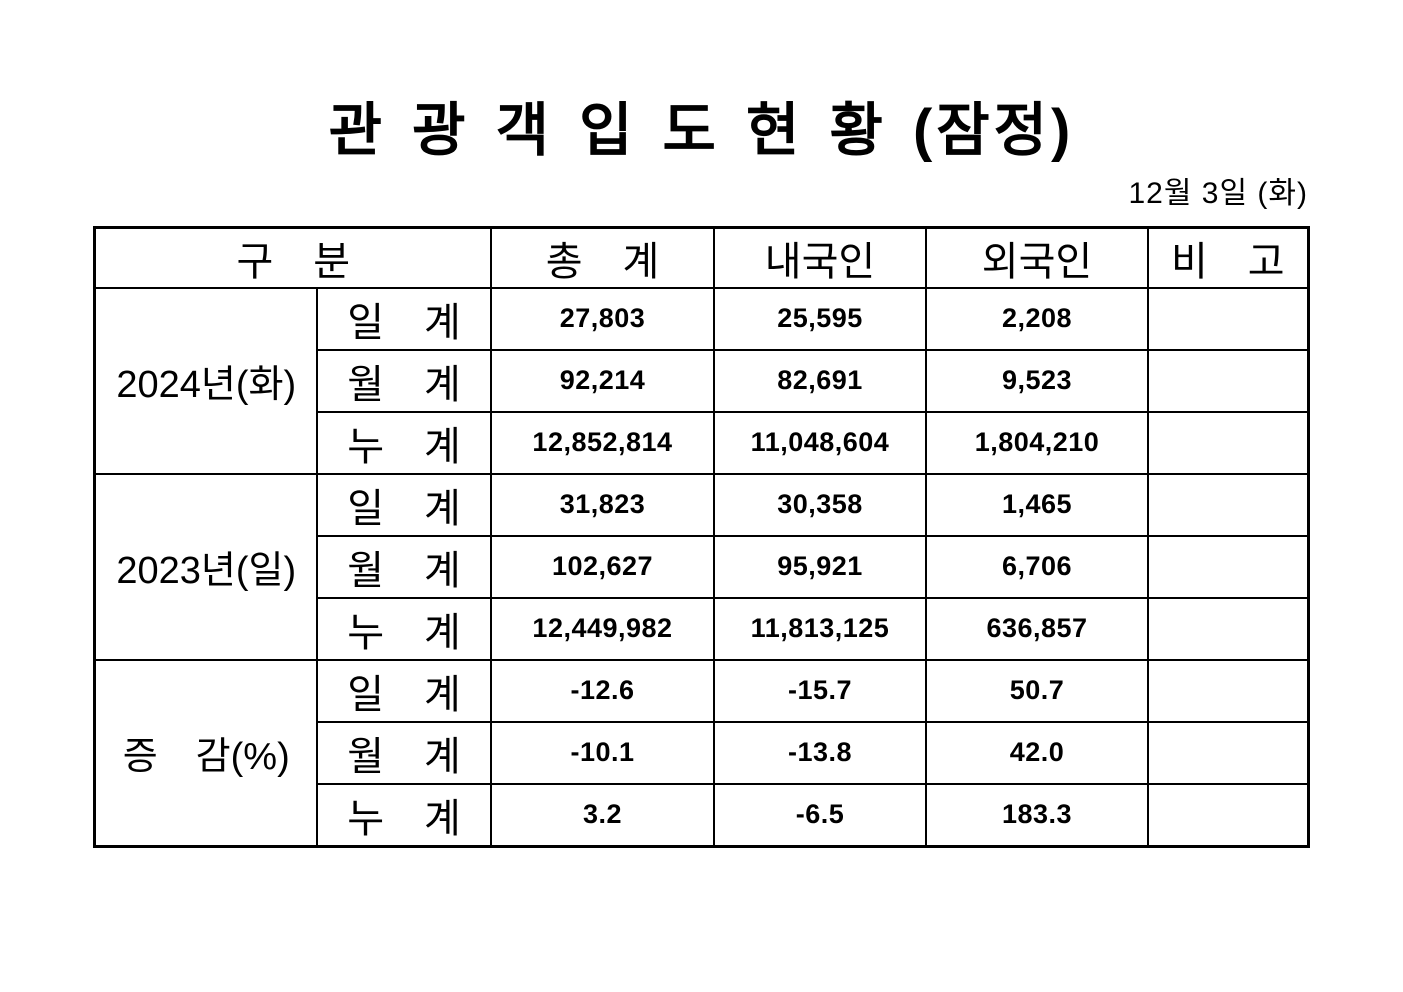  Describe the element at coordinates (820, 690) in the screenshot. I see `cell-domestic: -15.7` at that location.